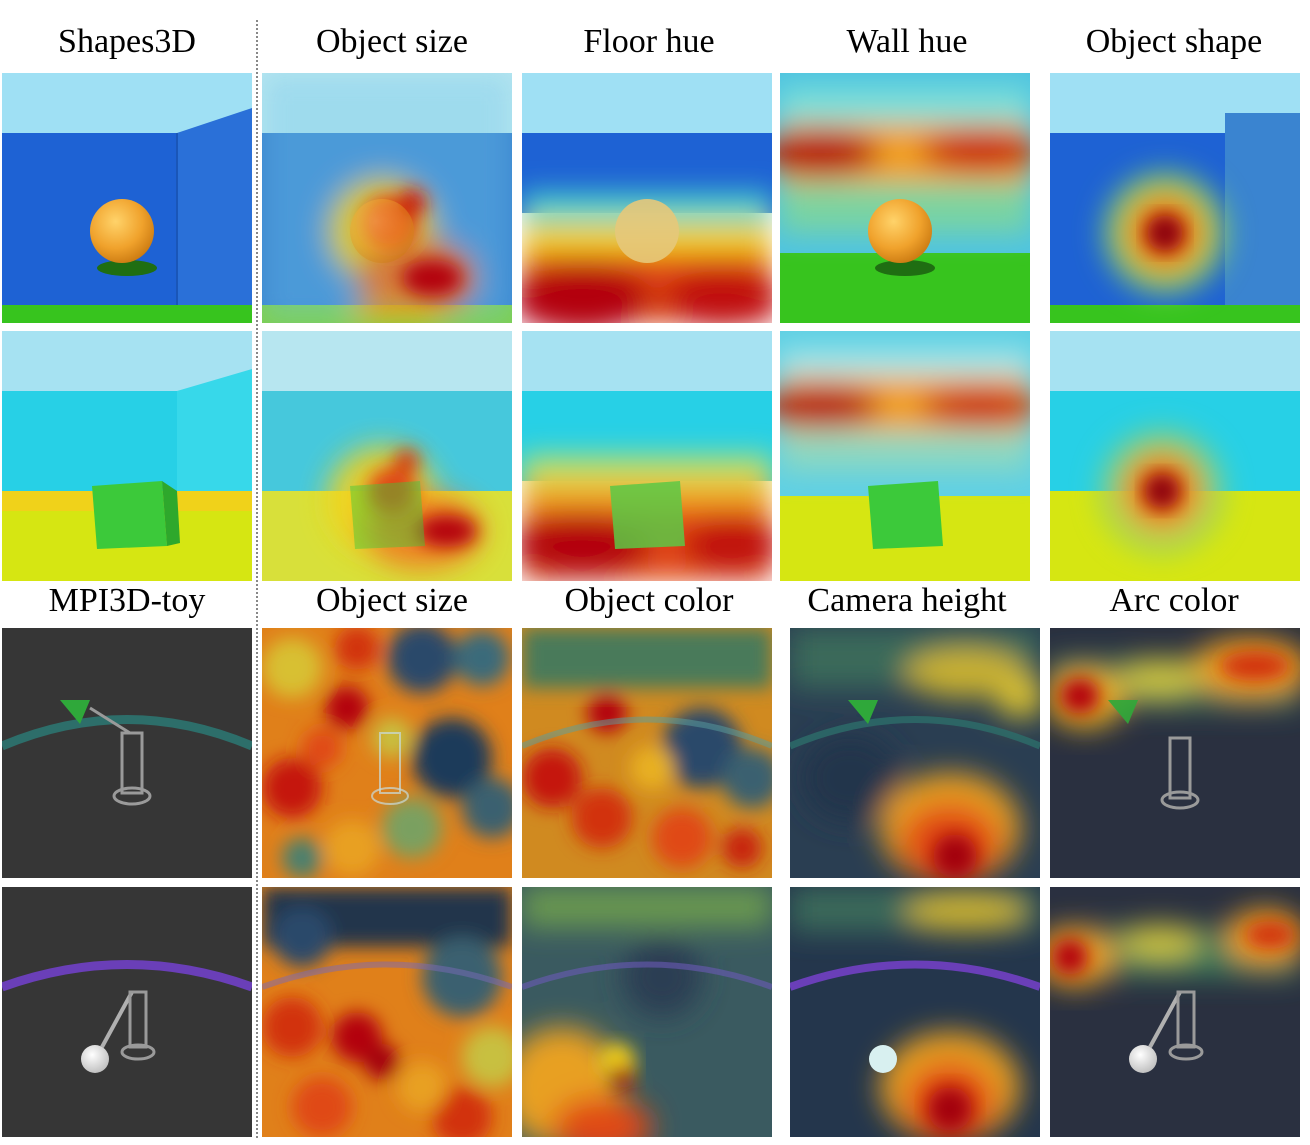  What do you see at coordinates (127, 198) in the screenshot?
I see `shapes3d-sphere-original` at bounding box center [127, 198].